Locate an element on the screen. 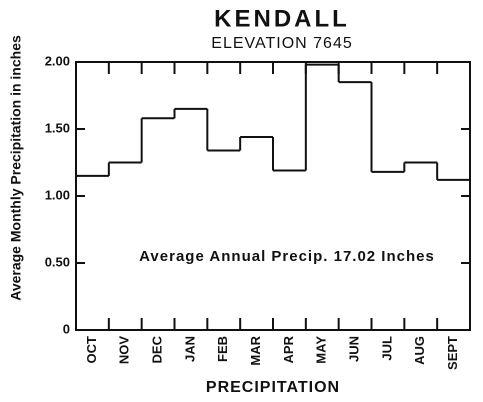 This screenshot has height=402, width=483. x-tick-label: JAN is located at coordinates (189, 349).